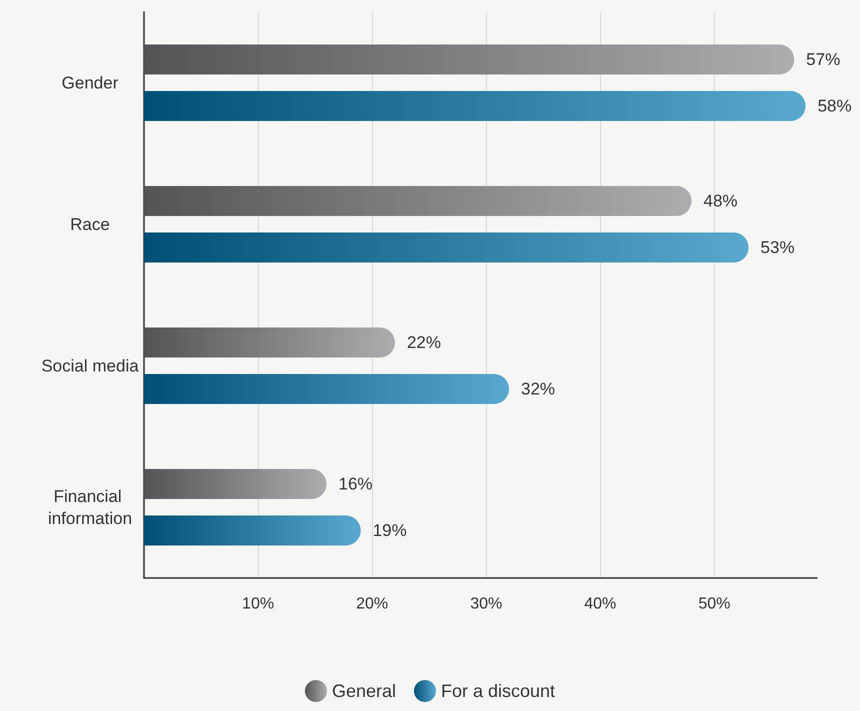 Image resolution: width=860 pixels, height=711 pixels. What do you see at coordinates (498, 691) in the screenshot?
I see `legend-label: For a discount` at bounding box center [498, 691].